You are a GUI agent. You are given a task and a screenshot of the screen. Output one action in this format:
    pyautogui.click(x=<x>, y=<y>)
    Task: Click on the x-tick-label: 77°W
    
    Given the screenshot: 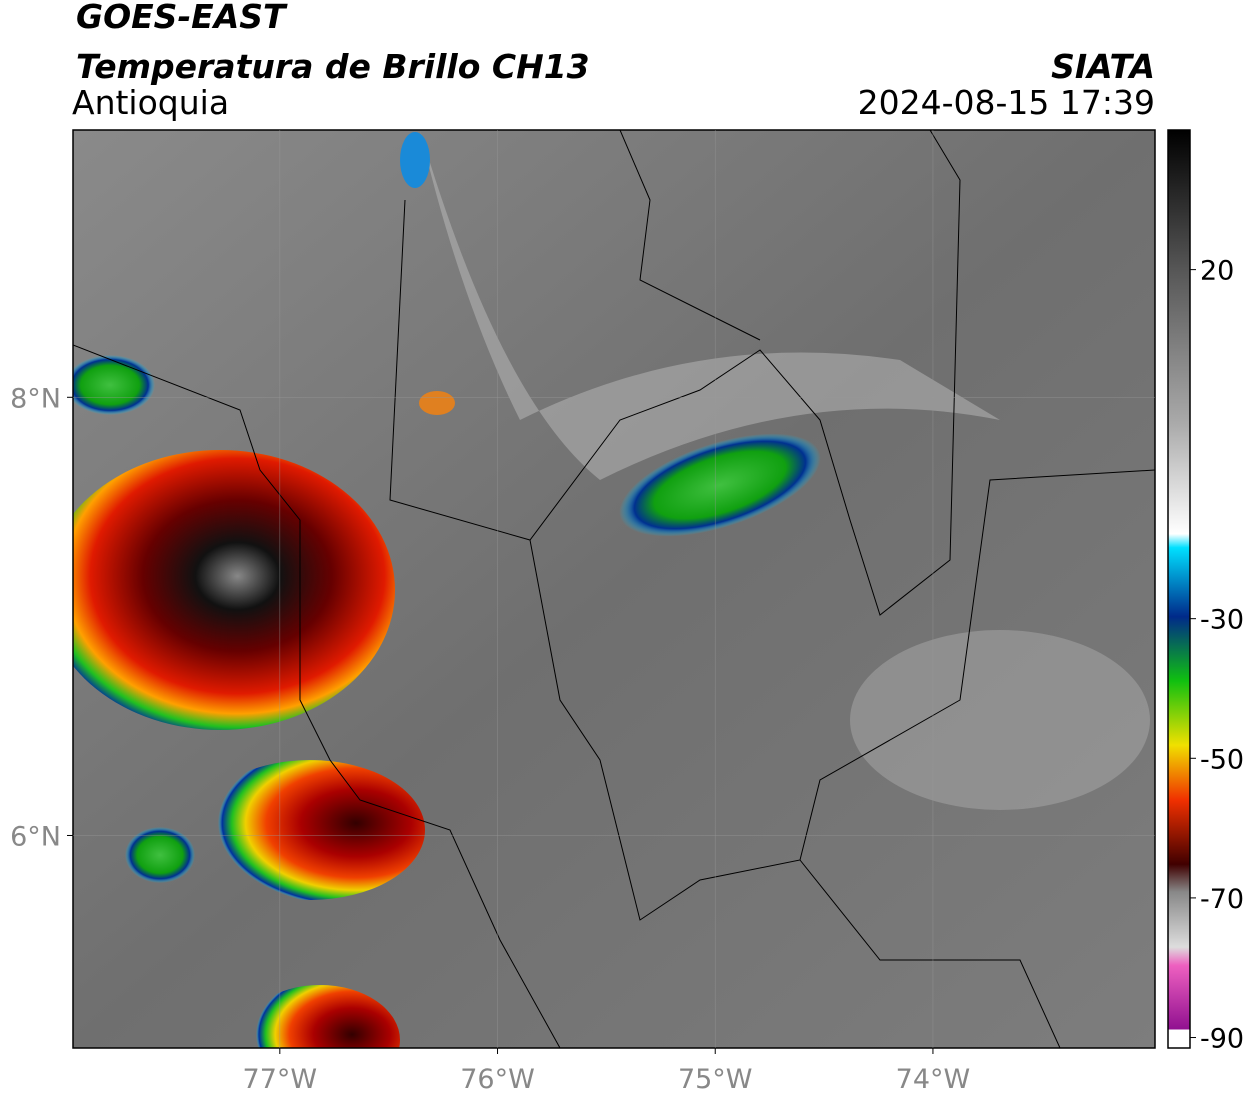 What is the action you would take?
    pyautogui.click(x=280, y=1079)
    